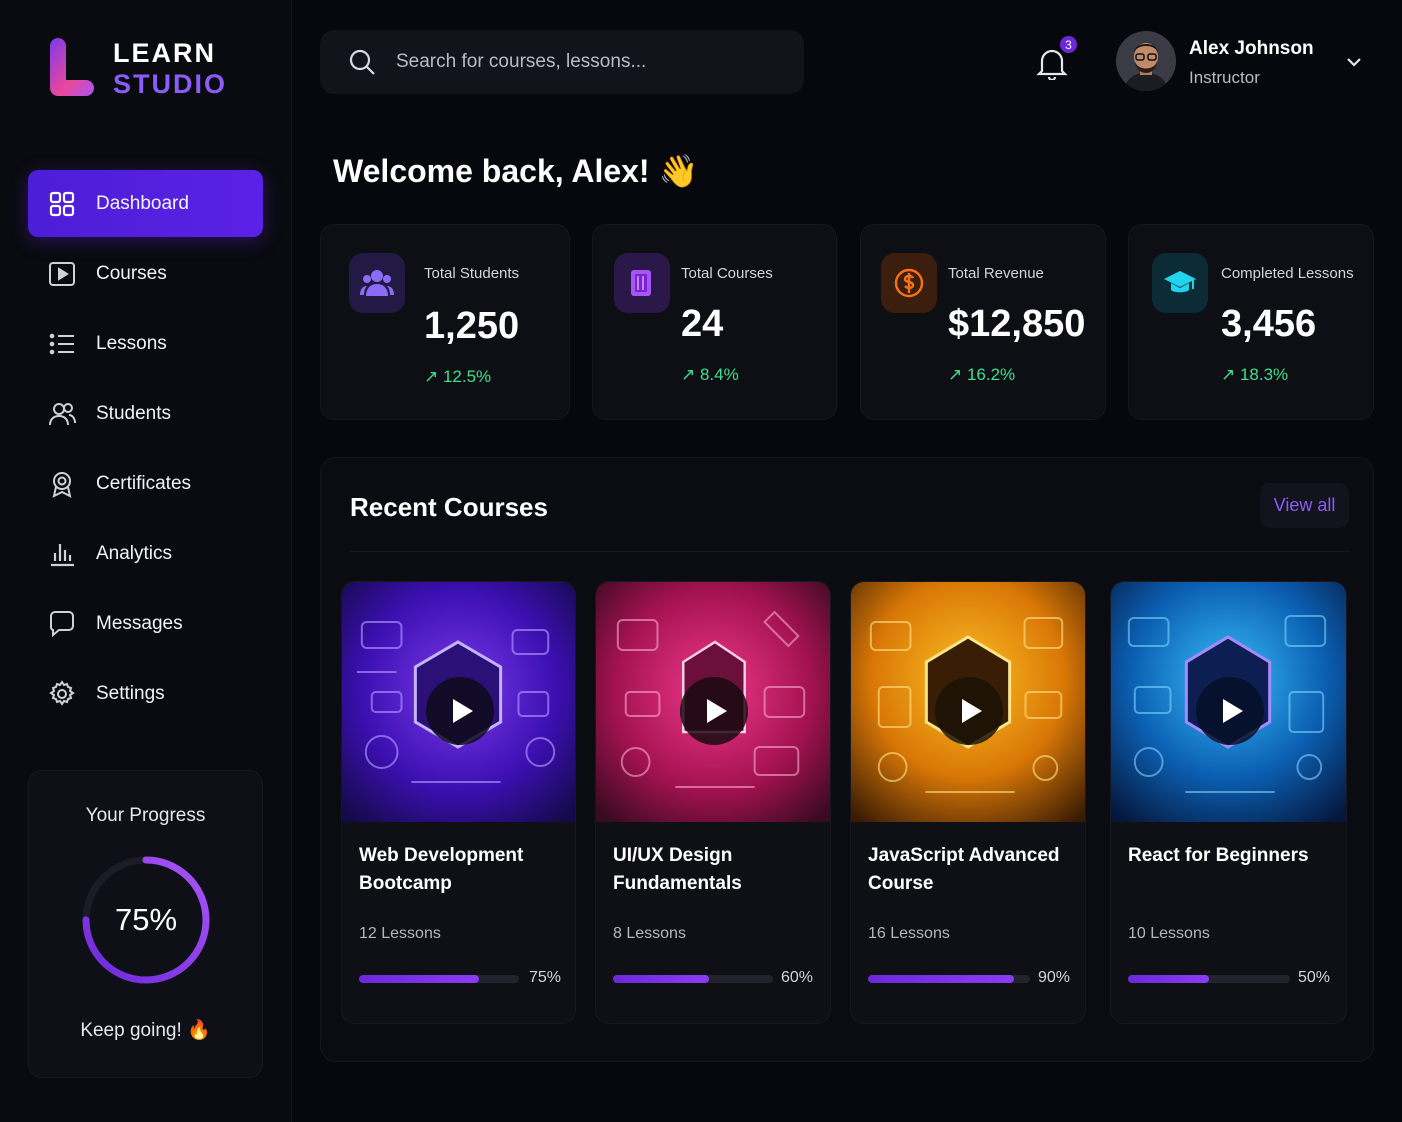 This screenshot has height=1122, width=1402. Describe the element at coordinates (909, 933) in the screenshot. I see `course-lessons: 16 Lessons` at that location.